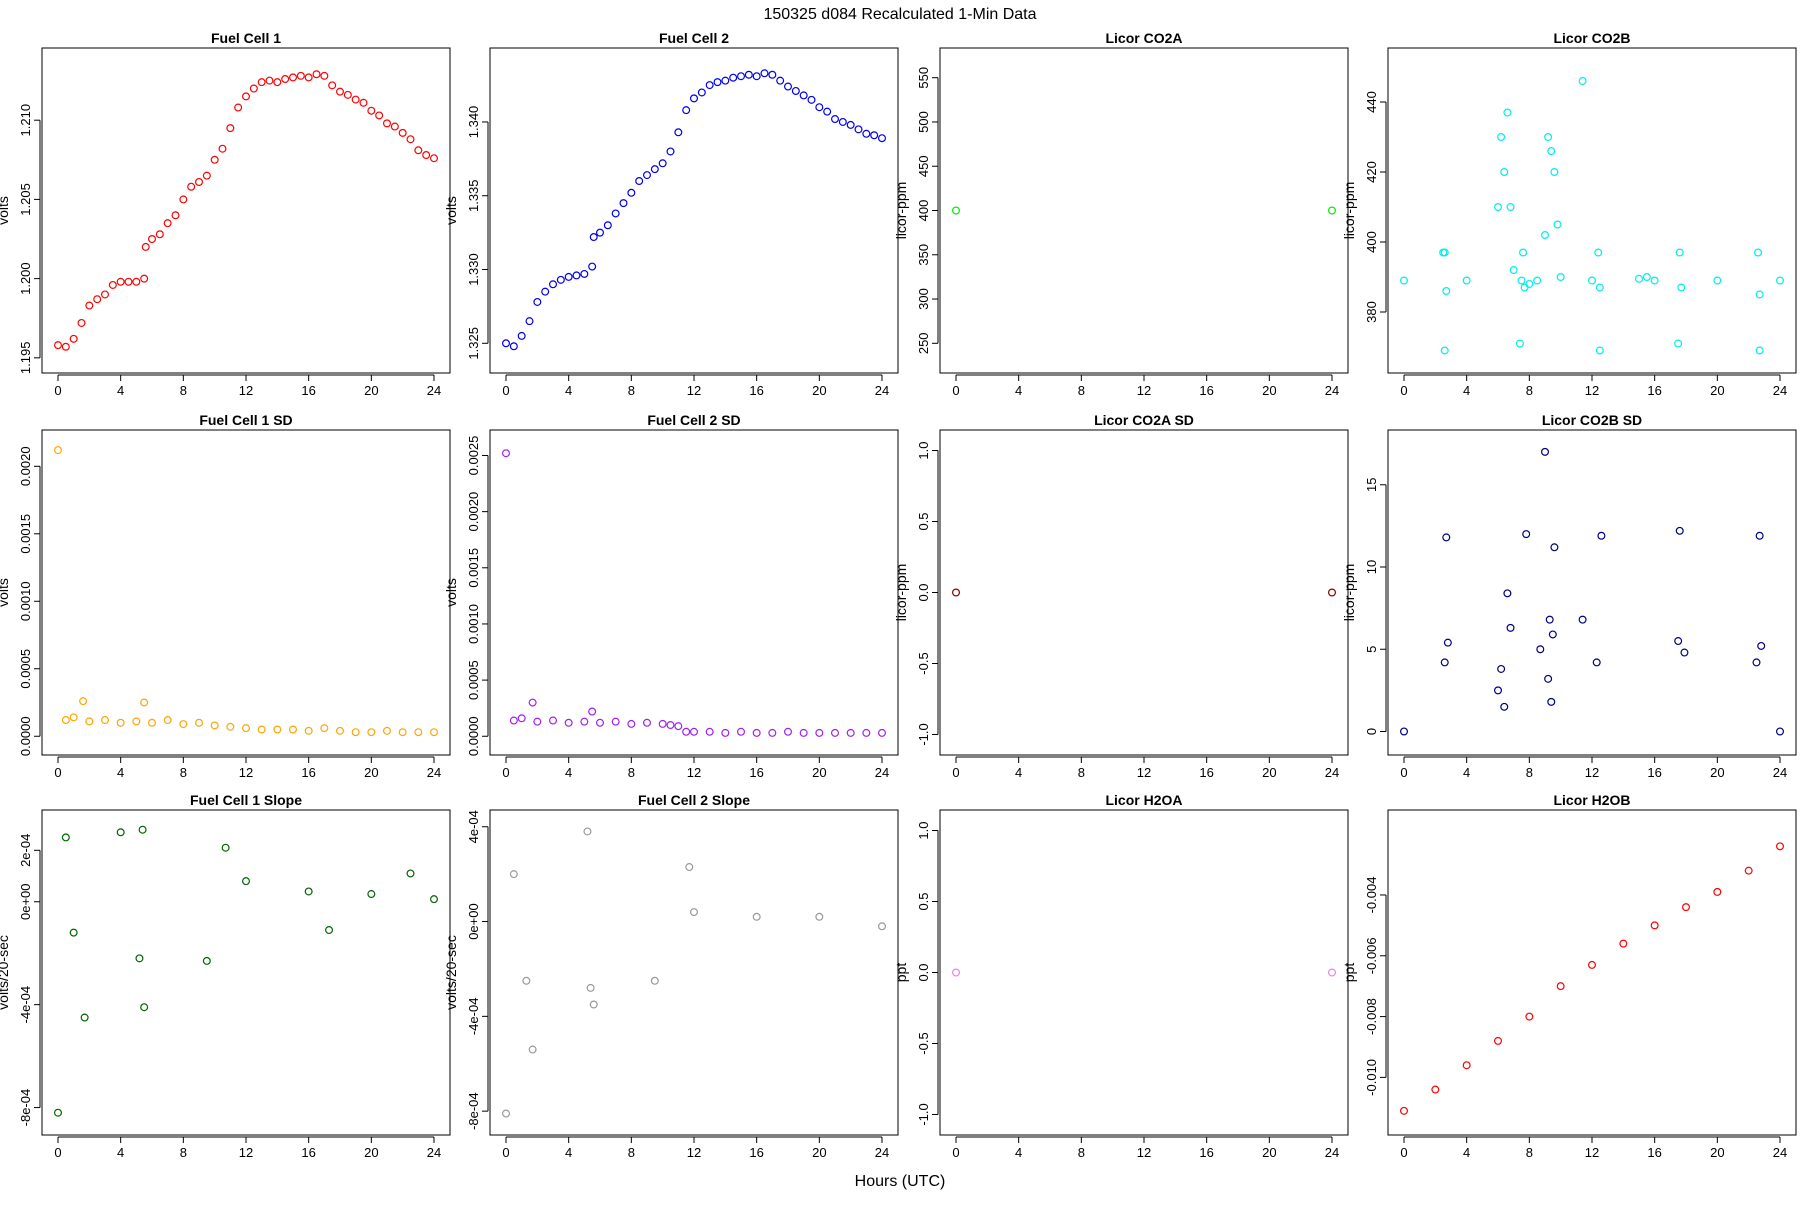 The image size is (1800, 1205). Describe the element at coordinates (923, 343) in the screenshot. I see `y-tick-label: 250` at that location.